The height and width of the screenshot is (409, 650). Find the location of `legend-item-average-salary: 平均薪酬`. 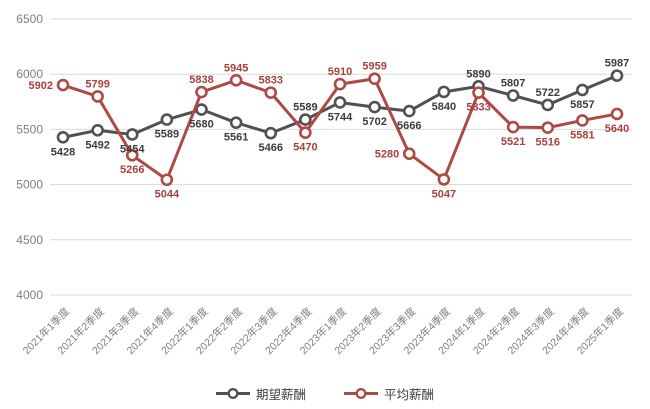

legend-item-average-salary: 平均薪酬 is located at coordinates (389, 393).